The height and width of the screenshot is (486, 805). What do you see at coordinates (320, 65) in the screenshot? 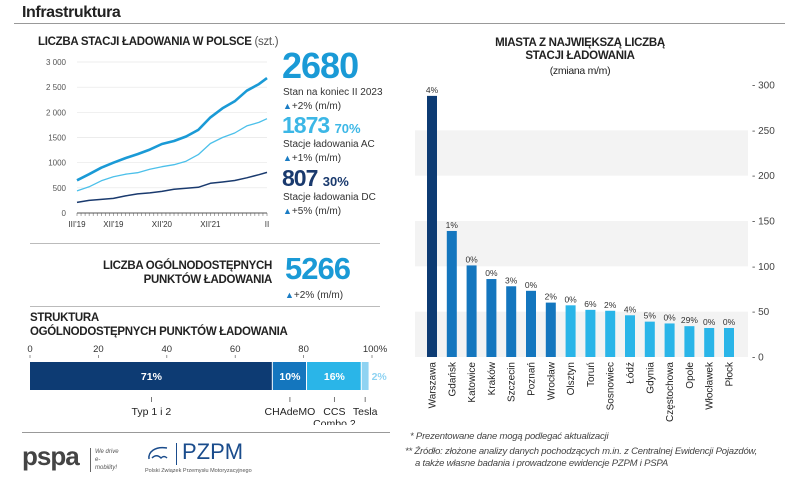
I see `total-value: 2680` at bounding box center [320, 65].